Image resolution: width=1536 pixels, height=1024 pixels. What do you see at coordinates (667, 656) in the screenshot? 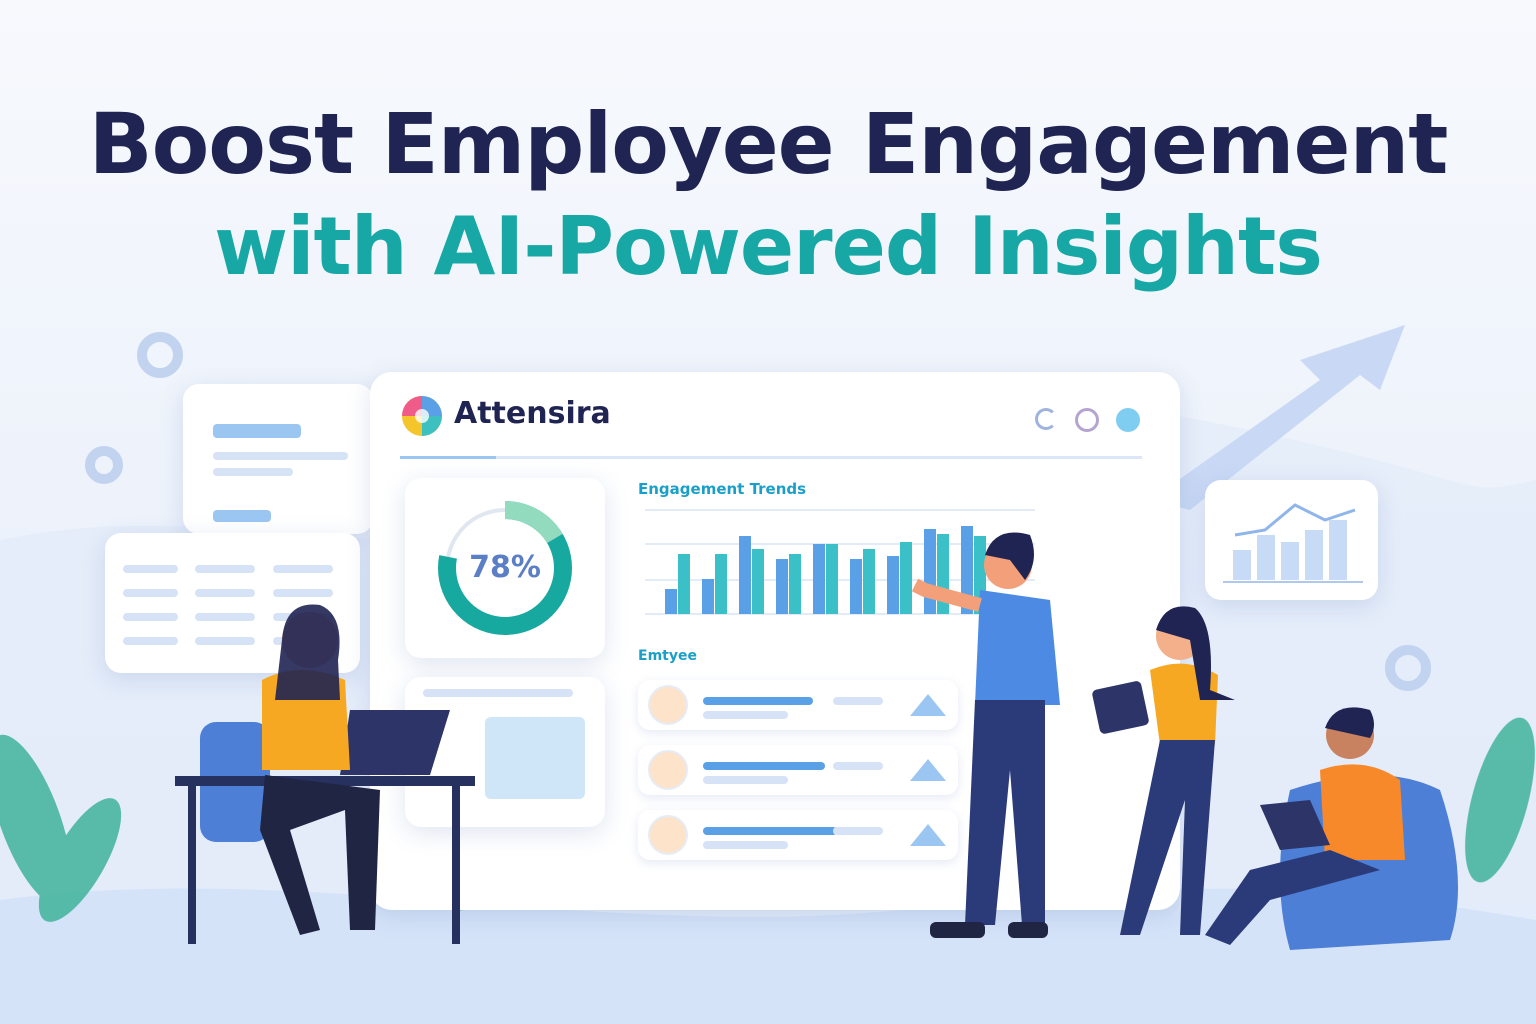
I see `employee-section-title: Emtyee` at bounding box center [667, 656].